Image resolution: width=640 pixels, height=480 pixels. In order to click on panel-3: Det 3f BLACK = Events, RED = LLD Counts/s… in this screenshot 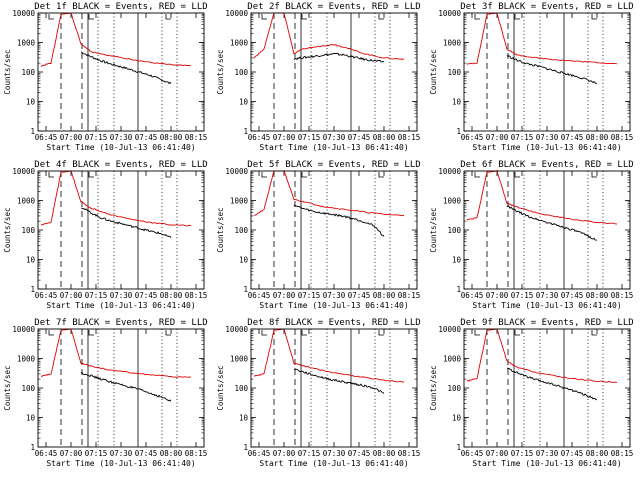, I will do `click(531, 77)`.